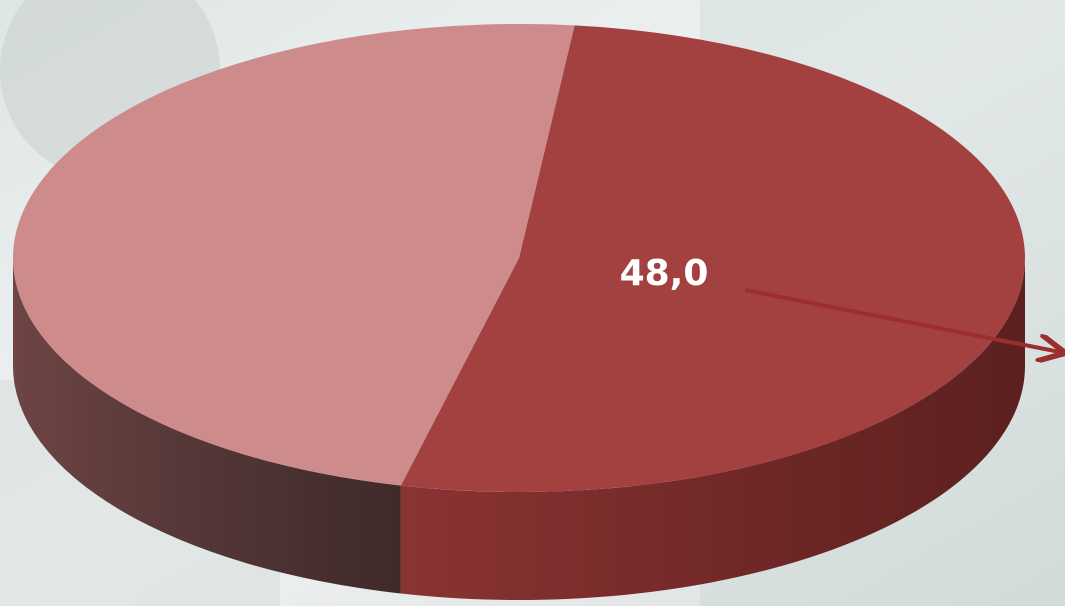 This screenshot has width=1065, height=606. Describe the element at coordinates (902, 320) in the screenshot. I see `label-arrow` at that location.